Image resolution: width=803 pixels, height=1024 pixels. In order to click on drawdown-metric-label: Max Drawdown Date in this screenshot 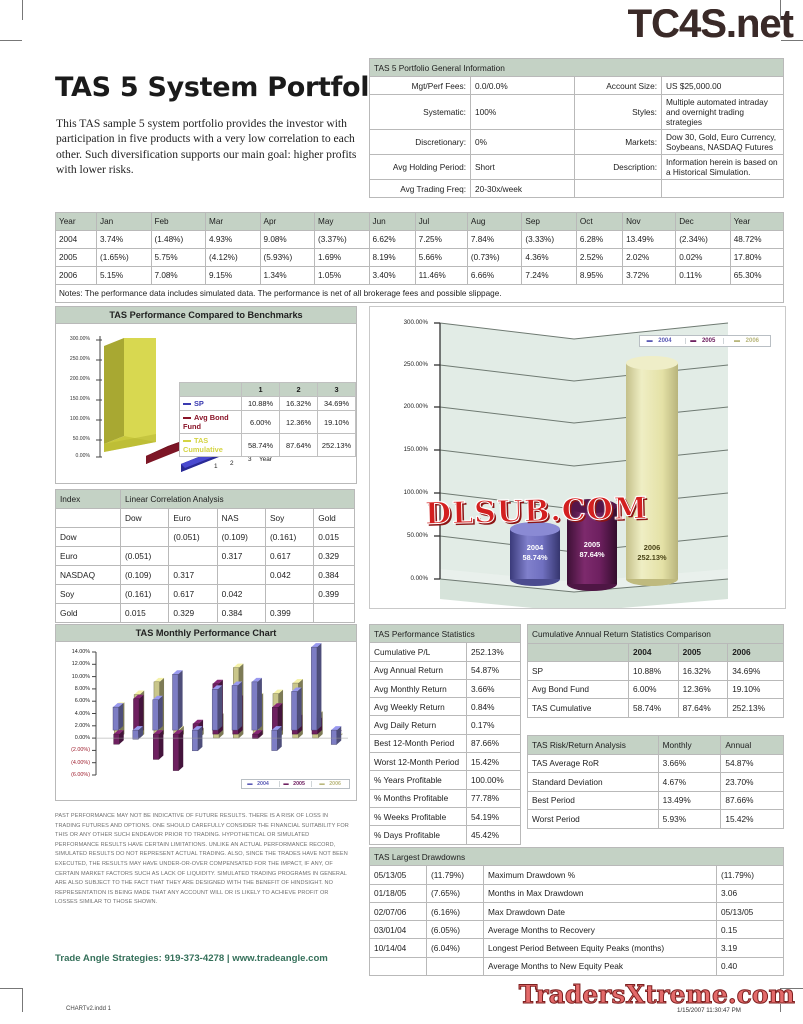, I will do `click(600, 911)`.